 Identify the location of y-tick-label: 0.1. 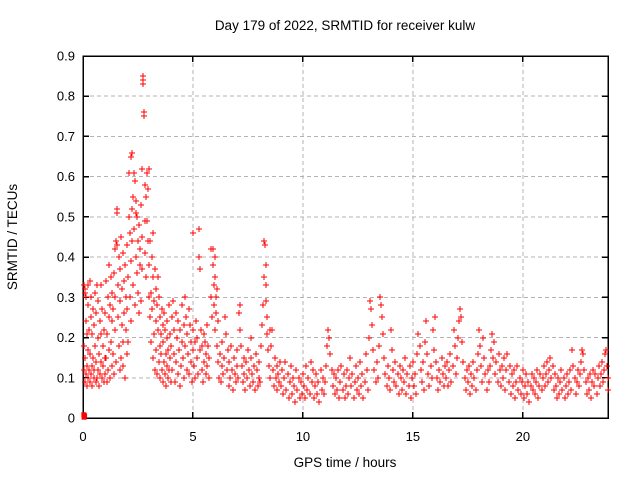
(66, 377).